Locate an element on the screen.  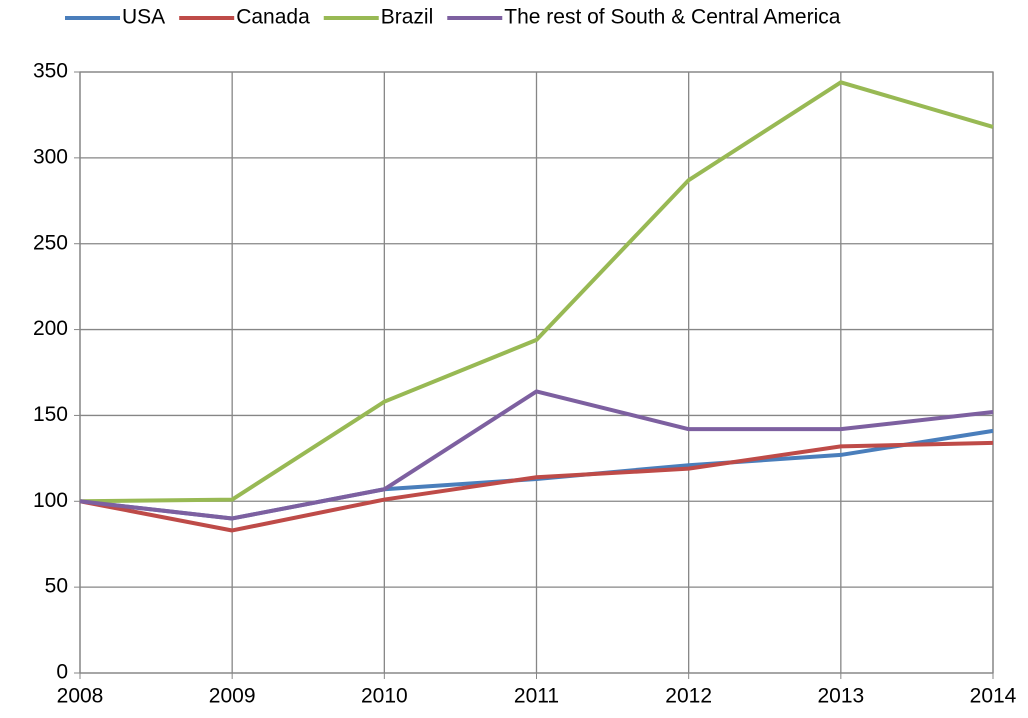
y-tick-label: 200 is located at coordinates (50, 328).